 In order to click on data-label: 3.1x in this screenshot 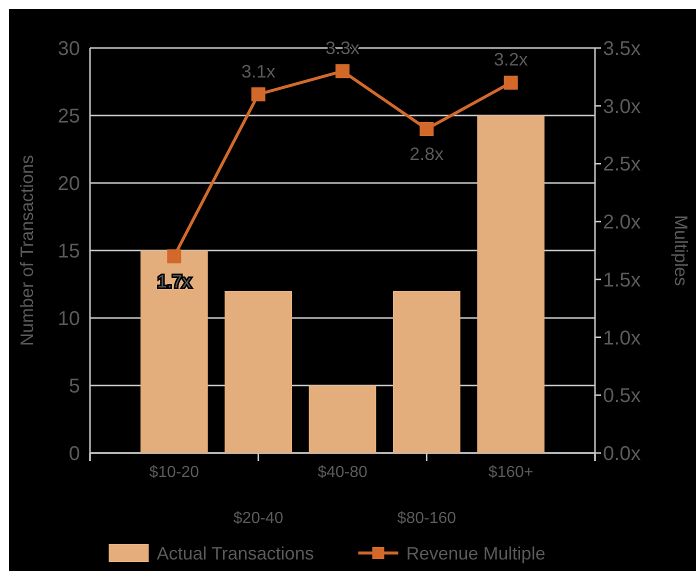, I will do `click(258, 71)`.